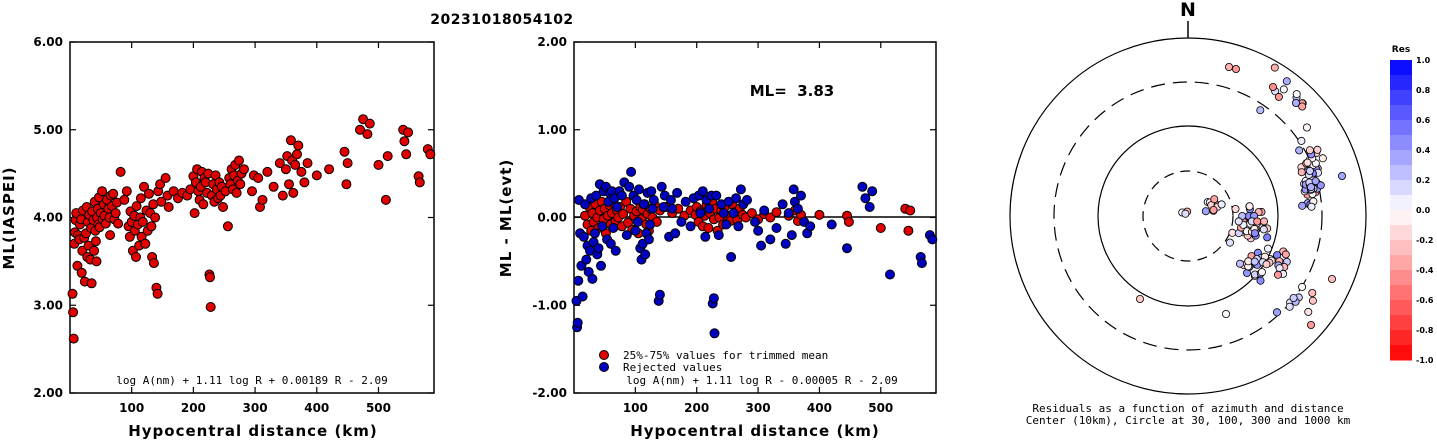 The image size is (1437, 441). What do you see at coordinates (506, 218) in the screenshot?
I see `plot2-ylabel: ML - ML(evt)` at bounding box center [506, 218].